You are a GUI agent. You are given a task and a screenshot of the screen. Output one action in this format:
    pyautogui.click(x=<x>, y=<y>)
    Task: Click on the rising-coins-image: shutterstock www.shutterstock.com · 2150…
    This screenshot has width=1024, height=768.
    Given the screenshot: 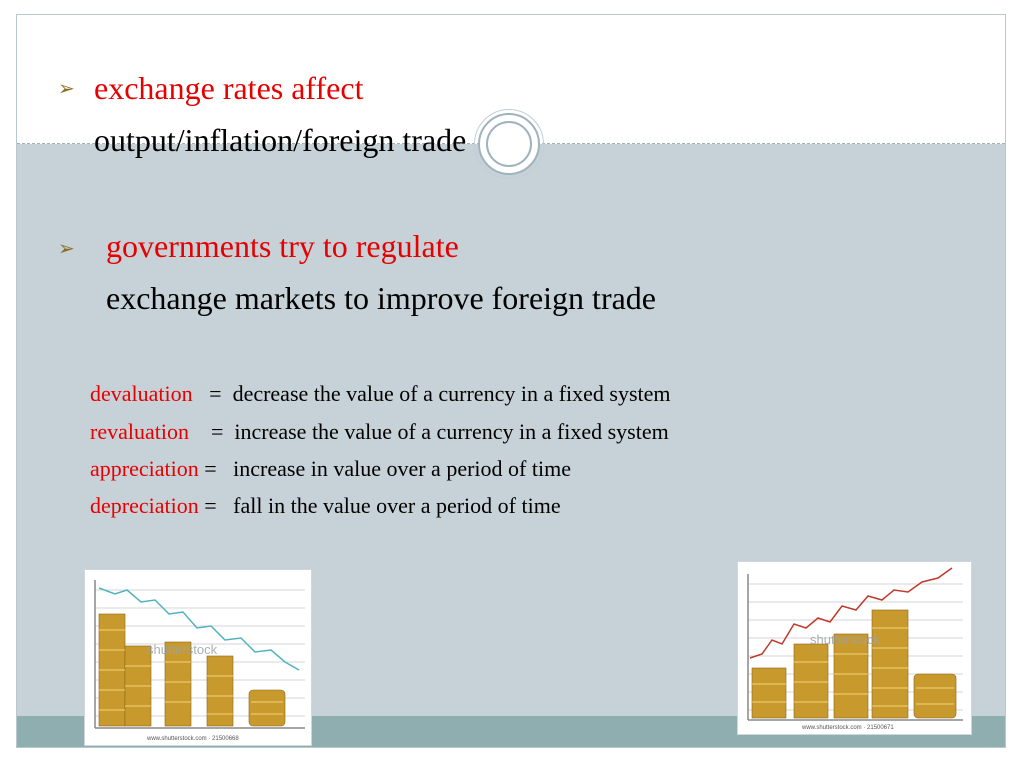 What is the action you would take?
    pyautogui.click(x=854, y=648)
    